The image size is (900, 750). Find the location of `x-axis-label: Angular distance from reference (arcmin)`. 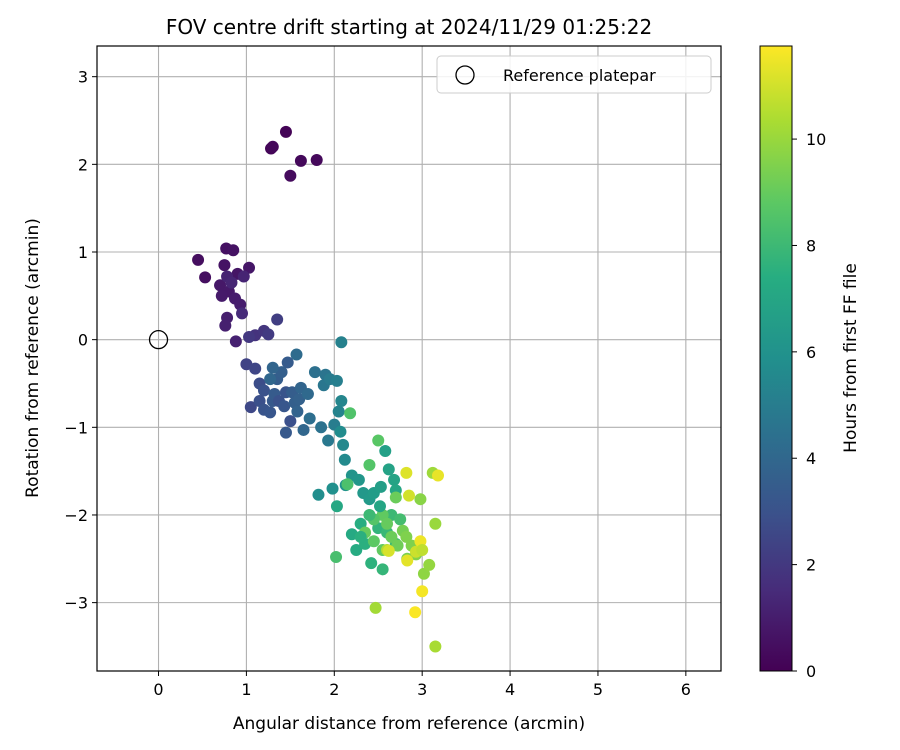

x-axis-label: Angular distance from reference (arcmin) is located at coordinates (409, 724).